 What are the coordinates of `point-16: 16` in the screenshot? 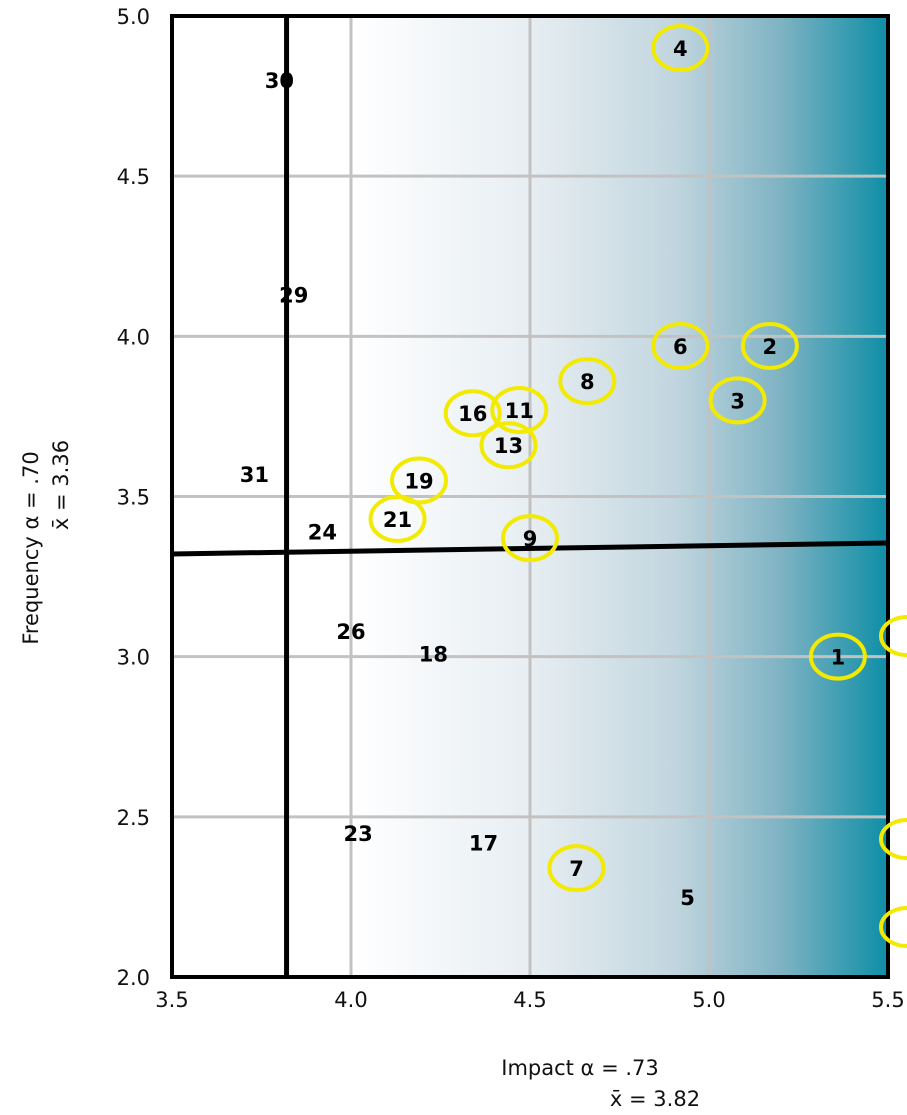 It's located at (472, 413).